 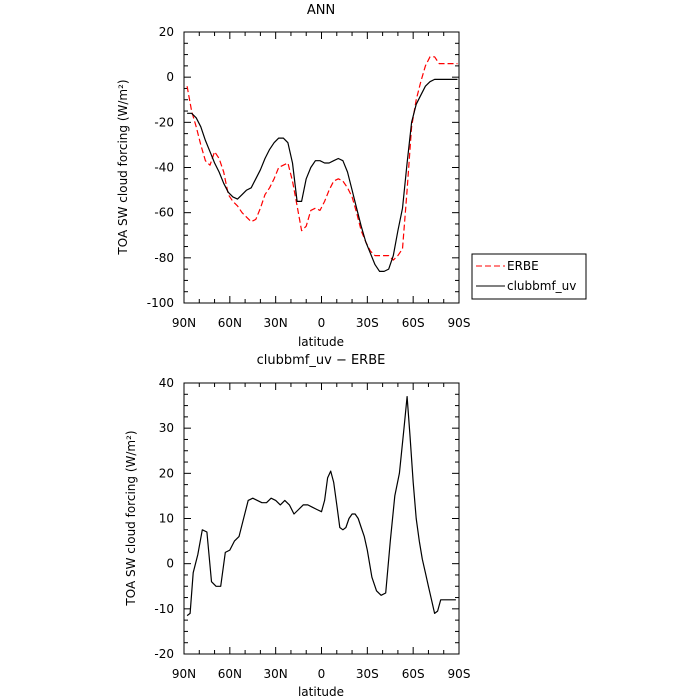 What do you see at coordinates (276, 323) in the screenshot?
I see `top-x-tick-label: 30N` at bounding box center [276, 323].